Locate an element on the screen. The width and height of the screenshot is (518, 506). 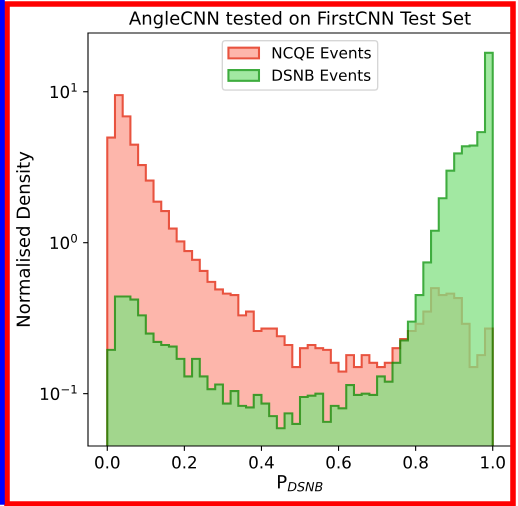
legend-label: NCQE Events is located at coordinates (321, 53).